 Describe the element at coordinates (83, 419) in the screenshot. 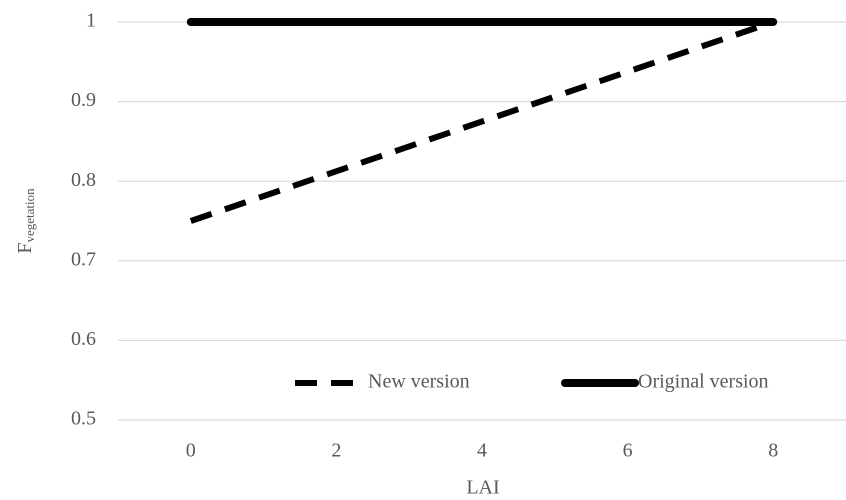

I see `y-tick-label: 0.5` at that location.